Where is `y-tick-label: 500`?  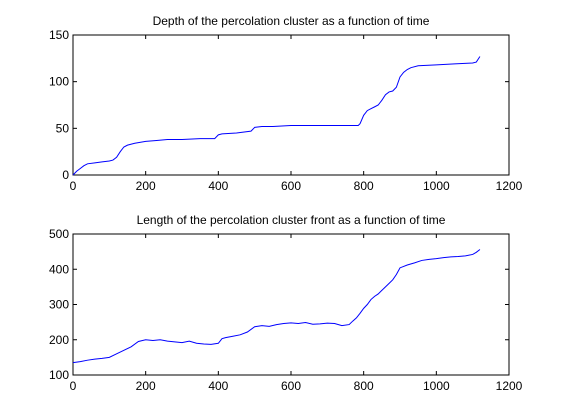 y-tick-label: 500 is located at coordinates (59, 234).